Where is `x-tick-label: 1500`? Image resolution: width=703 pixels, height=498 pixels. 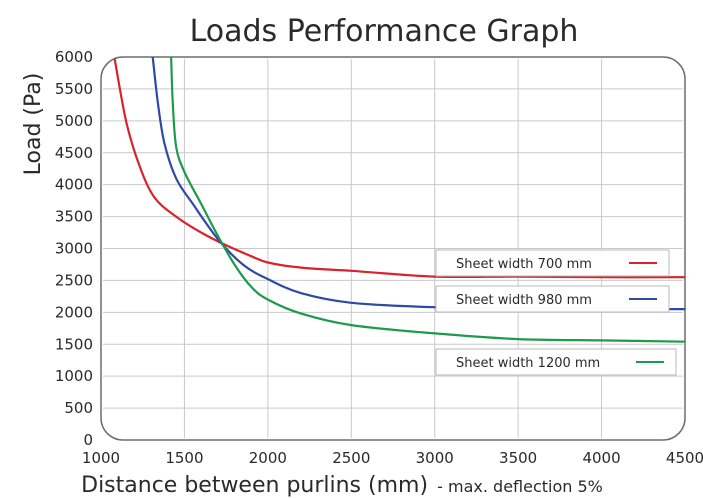
x-tick-label: 1500 is located at coordinates (184, 458).